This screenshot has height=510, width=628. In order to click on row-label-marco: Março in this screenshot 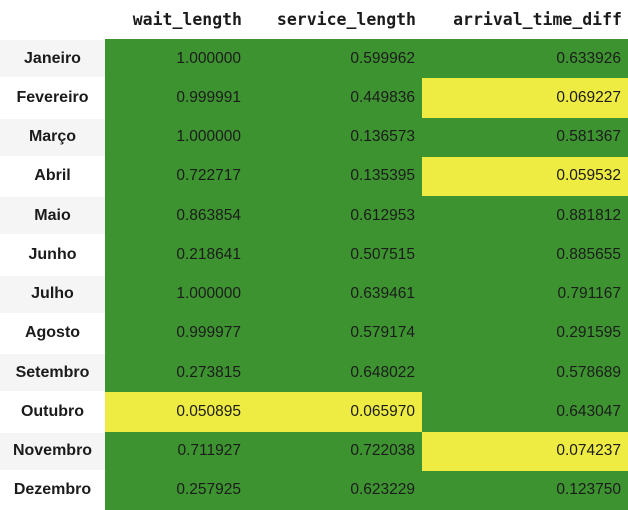, I will do `click(52, 137)`.